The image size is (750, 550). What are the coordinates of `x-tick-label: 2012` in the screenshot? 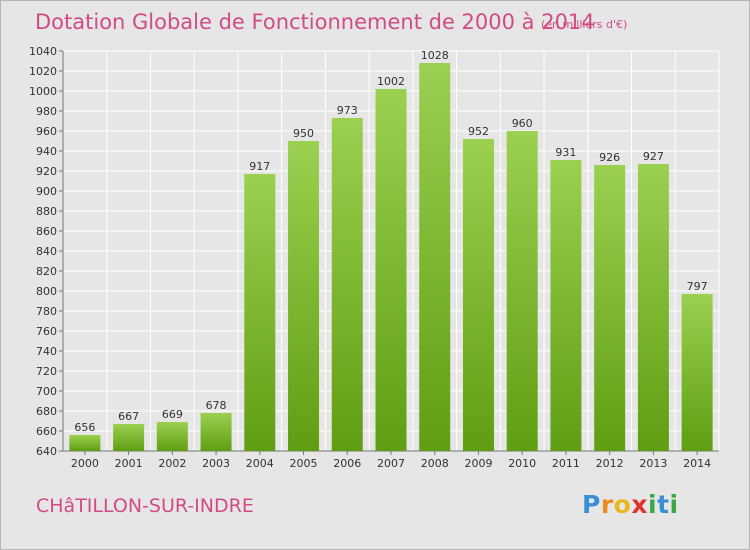 It's located at (610, 463).